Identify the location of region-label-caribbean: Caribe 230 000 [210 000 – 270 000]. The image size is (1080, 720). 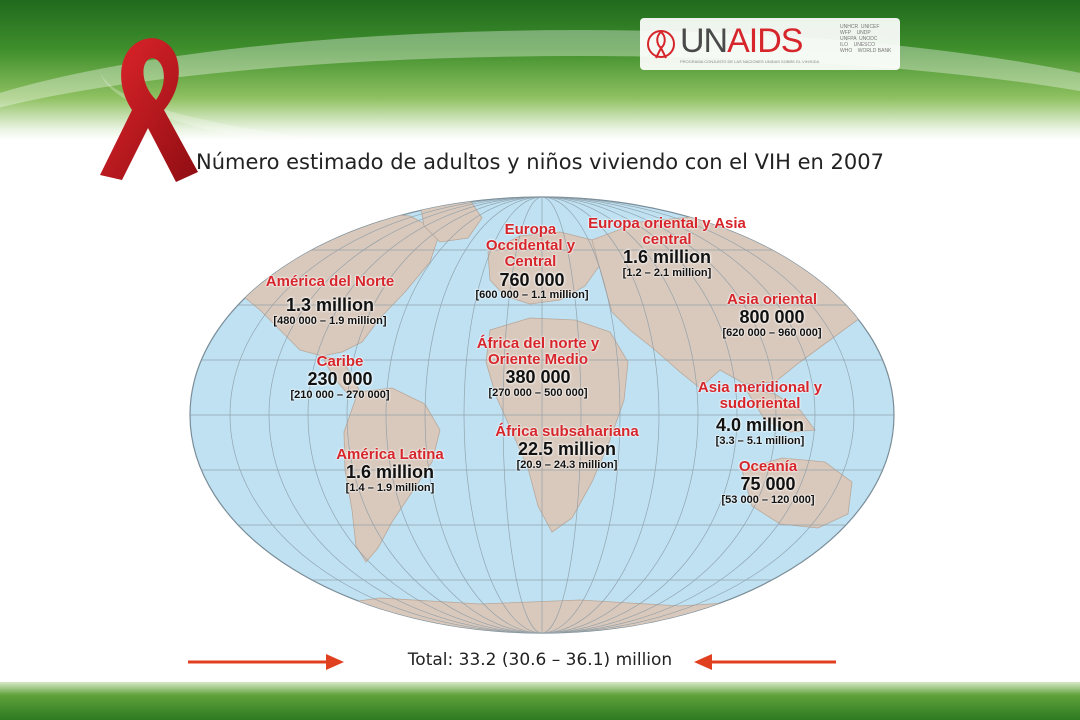
(340, 377).